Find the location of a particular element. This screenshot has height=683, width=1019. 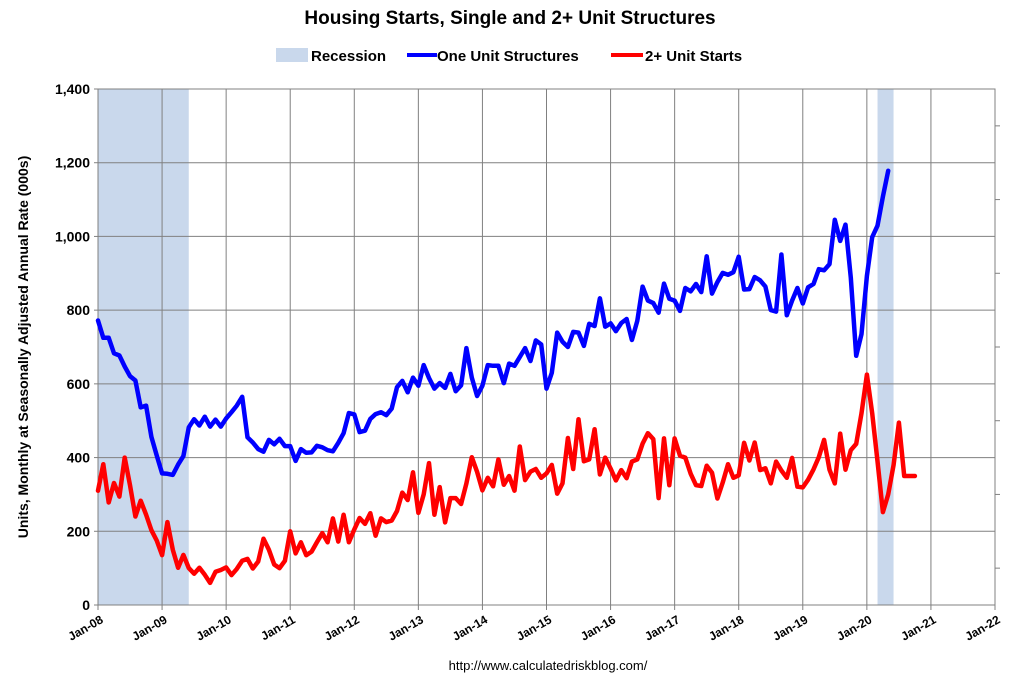

x-tick-label-11: Jan-19 is located at coordinates (790, 627).